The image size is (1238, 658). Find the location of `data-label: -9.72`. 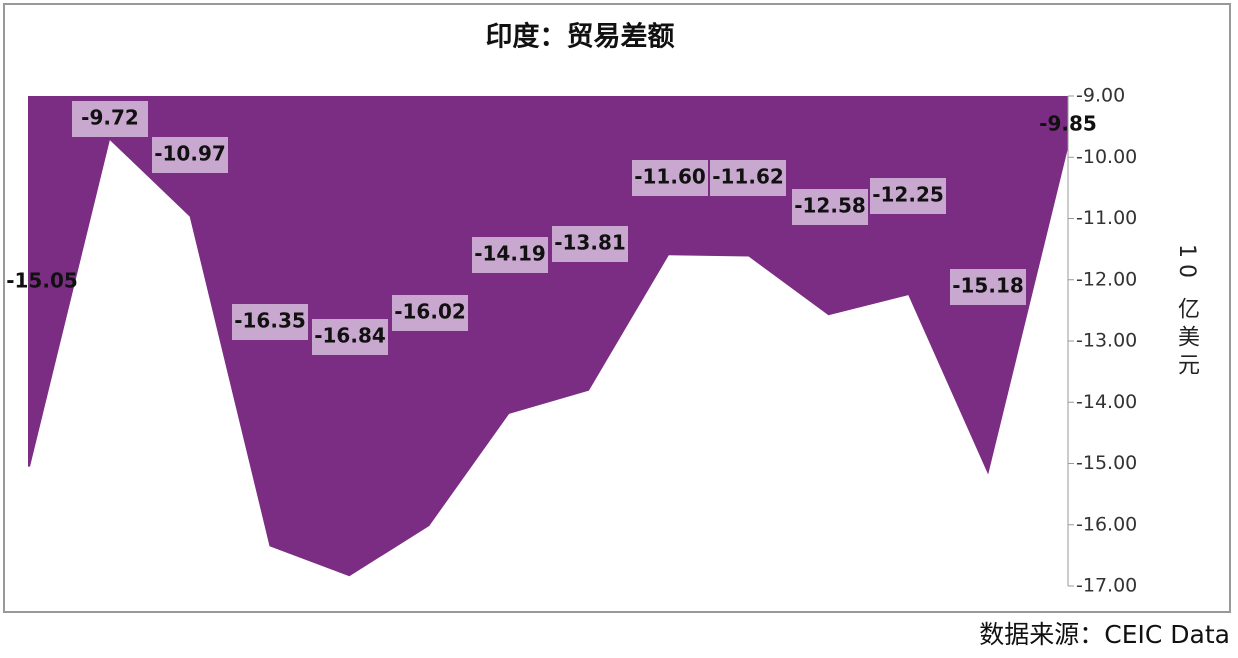

data-label: -9.72 is located at coordinates (110, 118).